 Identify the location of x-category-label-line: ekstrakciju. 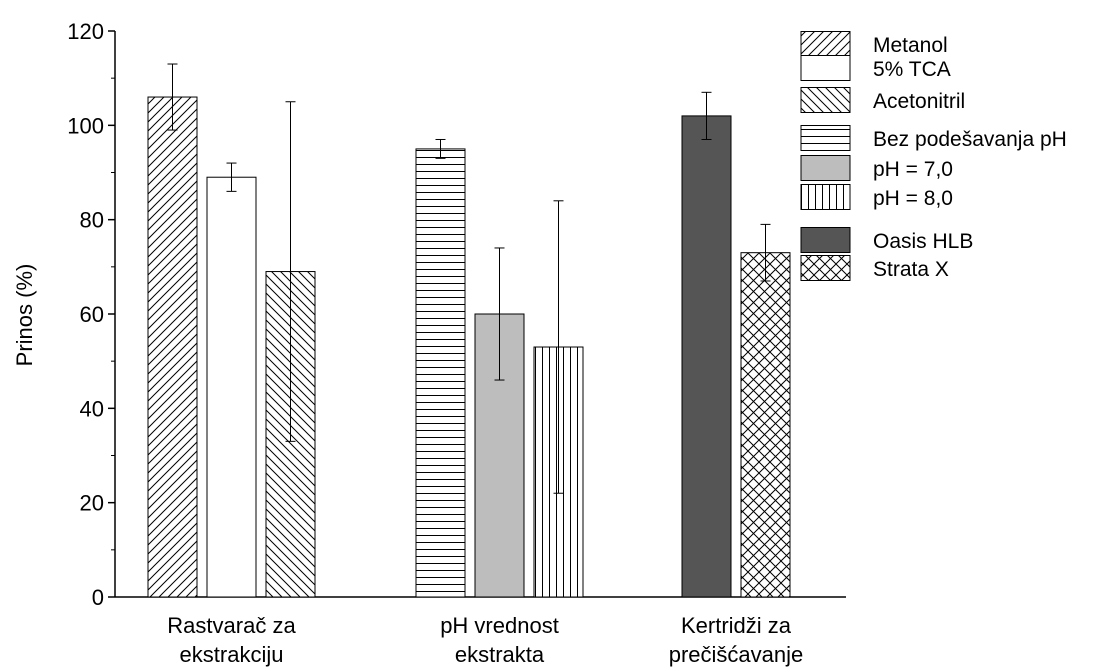
(232, 654).